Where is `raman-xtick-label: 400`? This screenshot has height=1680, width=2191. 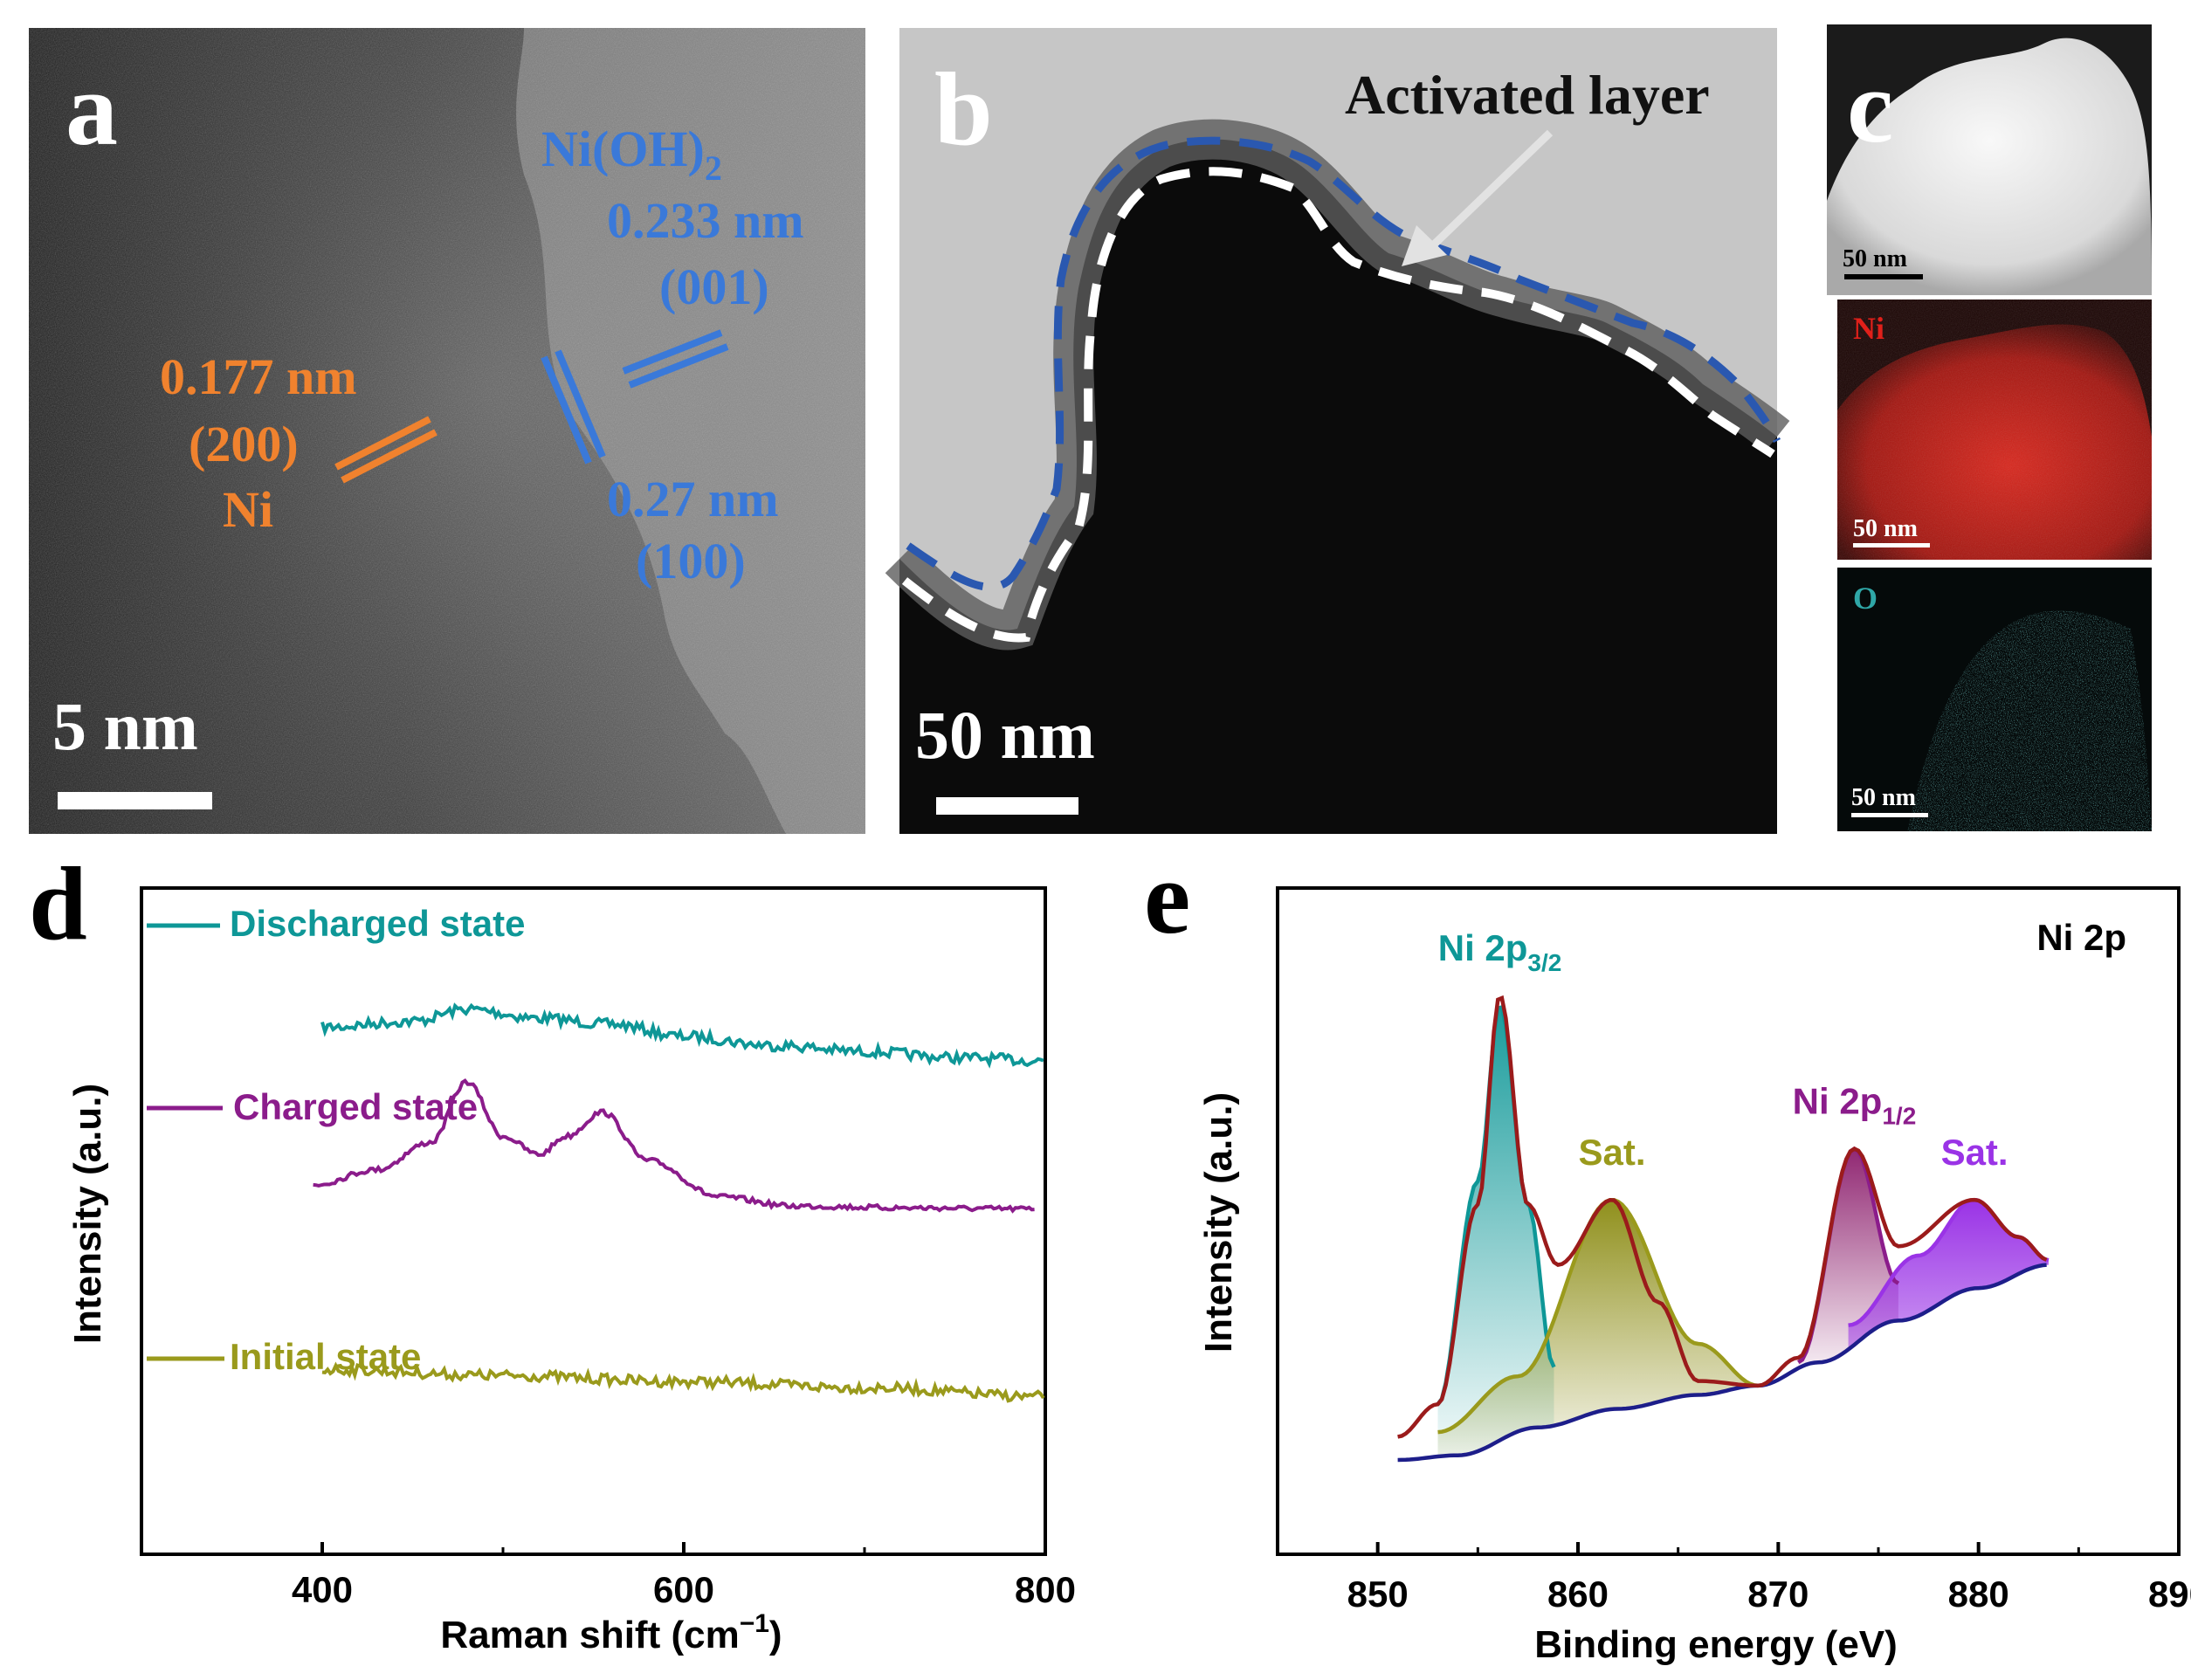
raman-xtick-label: 400 is located at coordinates (322, 1589).